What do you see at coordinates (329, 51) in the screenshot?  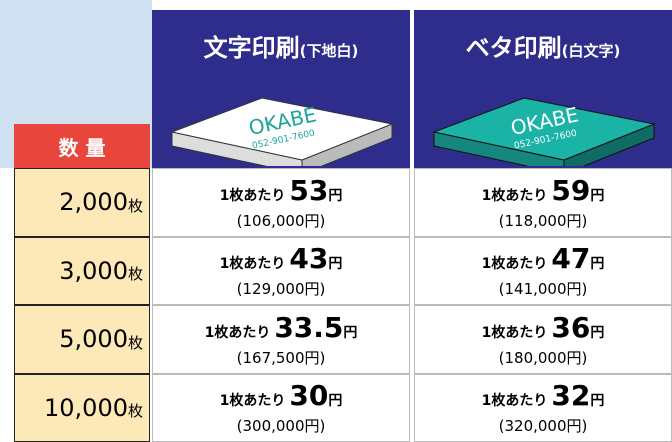 I see `column-note: (下地白)` at bounding box center [329, 51].